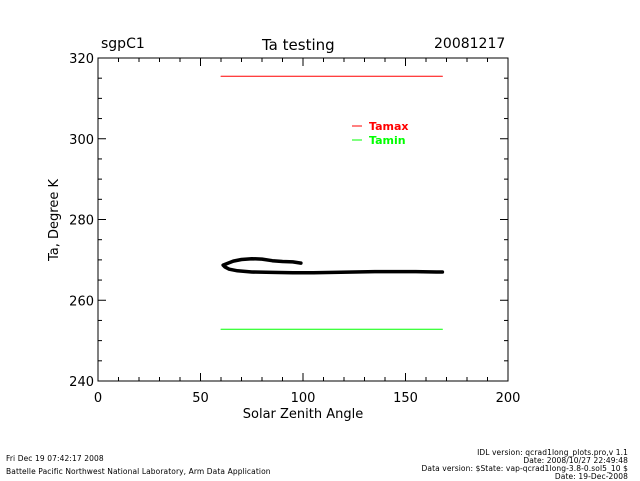 The height and width of the screenshot is (481, 640). Describe the element at coordinates (508, 398) in the screenshot. I see `x-tick-label: 200` at that location.